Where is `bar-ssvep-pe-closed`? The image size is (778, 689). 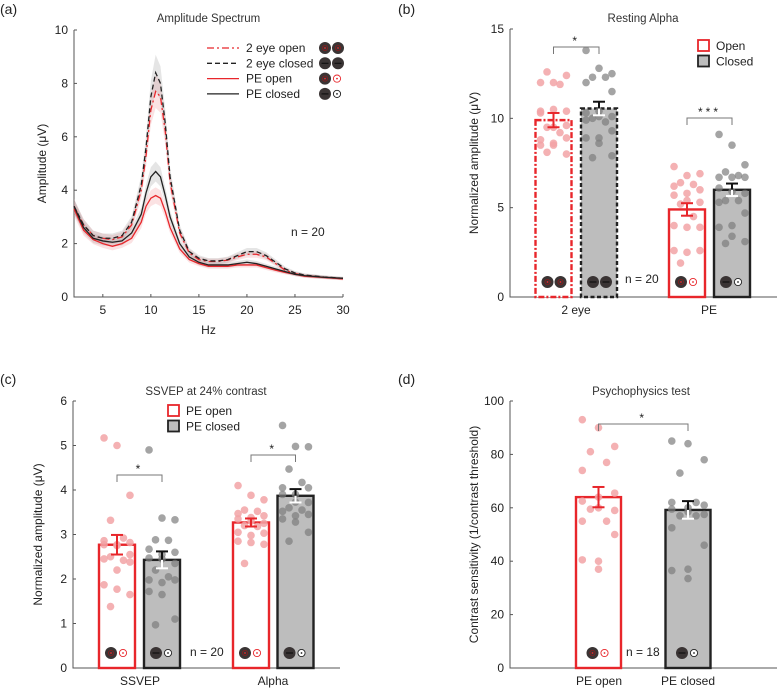
bar-ssvep-pe-closed is located at coordinates (162, 614).